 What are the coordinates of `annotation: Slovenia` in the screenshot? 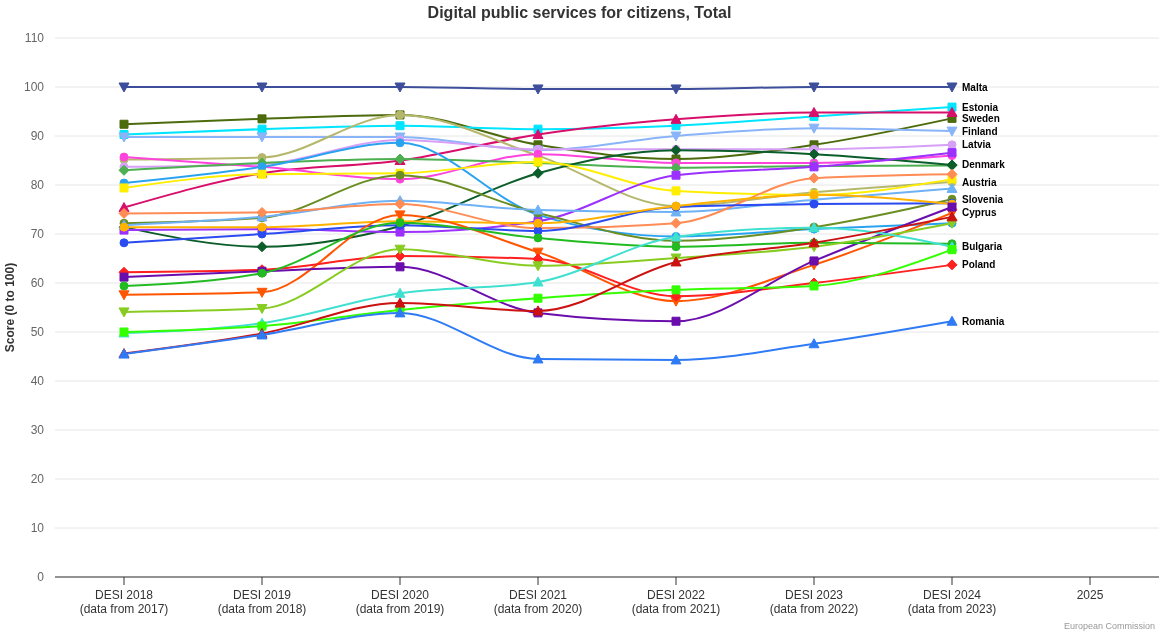 It's located at (983, 199).